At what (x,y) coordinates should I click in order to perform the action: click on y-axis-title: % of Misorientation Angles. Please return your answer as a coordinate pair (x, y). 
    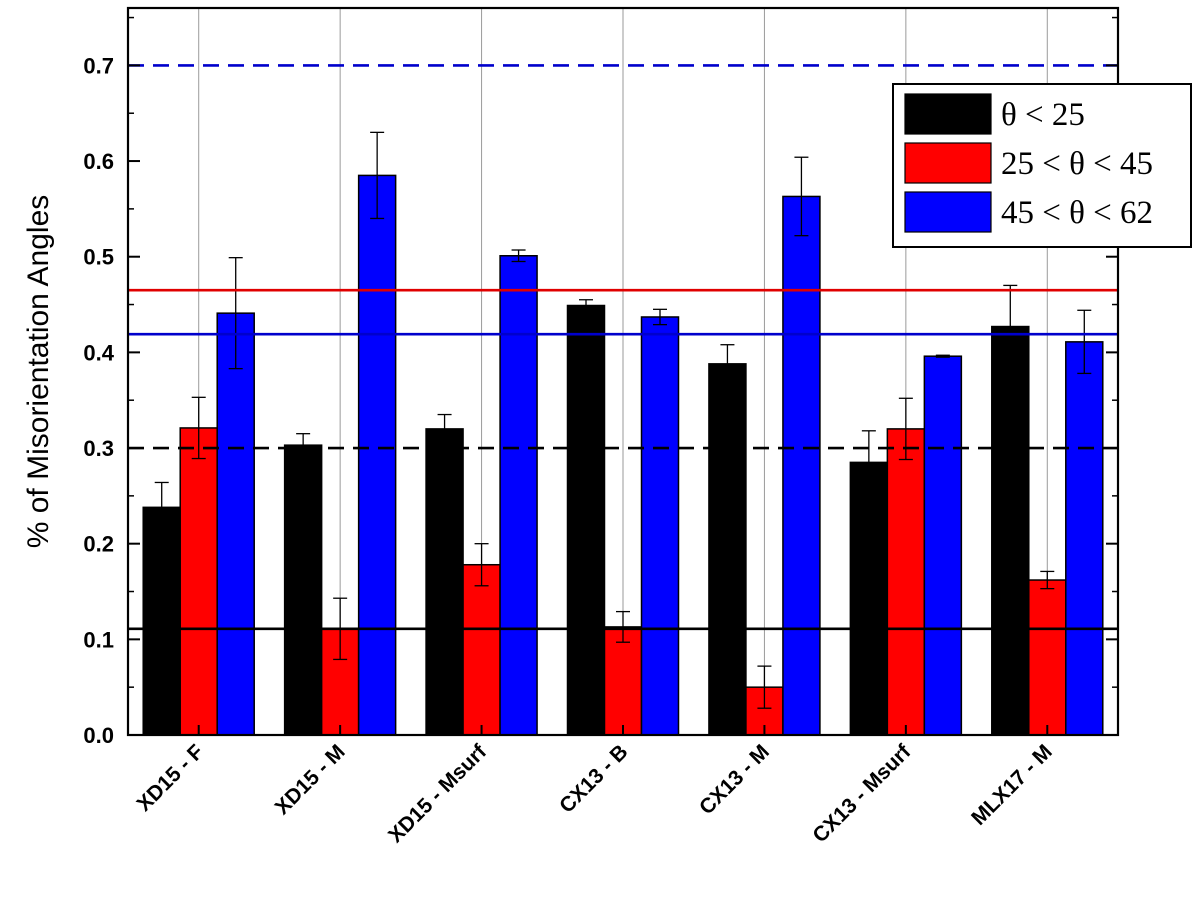
    Looking at the image, I should click on (38, 372).